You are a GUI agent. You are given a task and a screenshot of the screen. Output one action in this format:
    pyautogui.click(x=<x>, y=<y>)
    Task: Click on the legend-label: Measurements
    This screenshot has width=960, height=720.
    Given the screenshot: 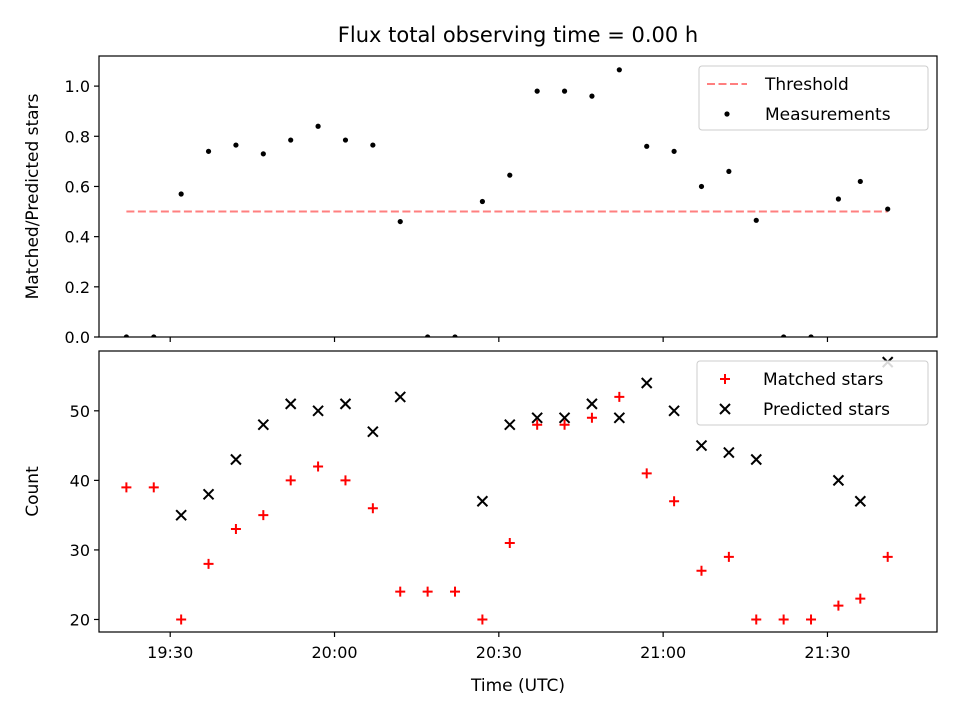 What is the action you would take?
    pyautogui.click(x=828, y=115)
    